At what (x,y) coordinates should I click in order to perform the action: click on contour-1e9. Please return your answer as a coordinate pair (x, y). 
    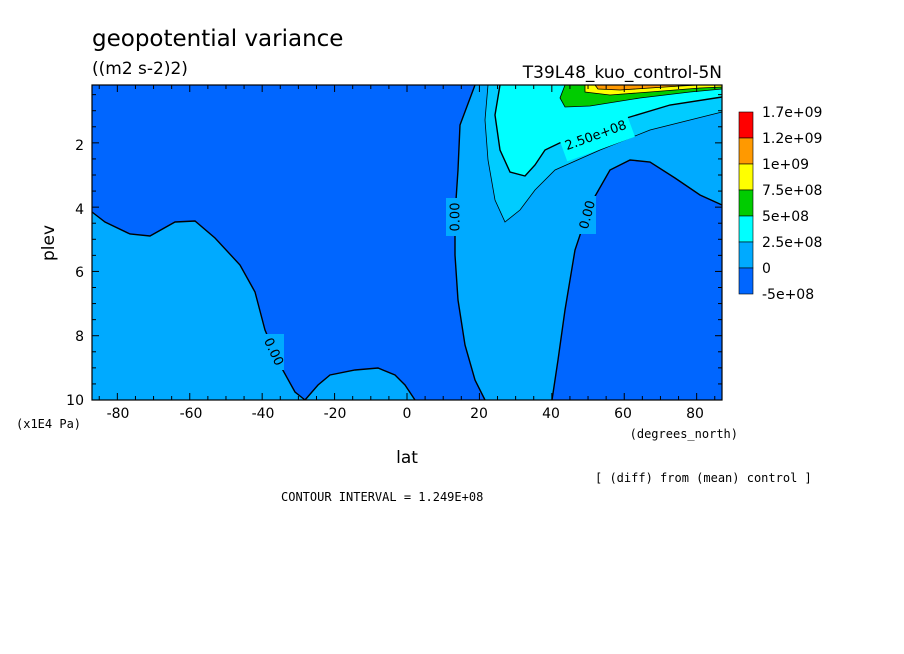
    Looking at the image, I should click on (647, 87).